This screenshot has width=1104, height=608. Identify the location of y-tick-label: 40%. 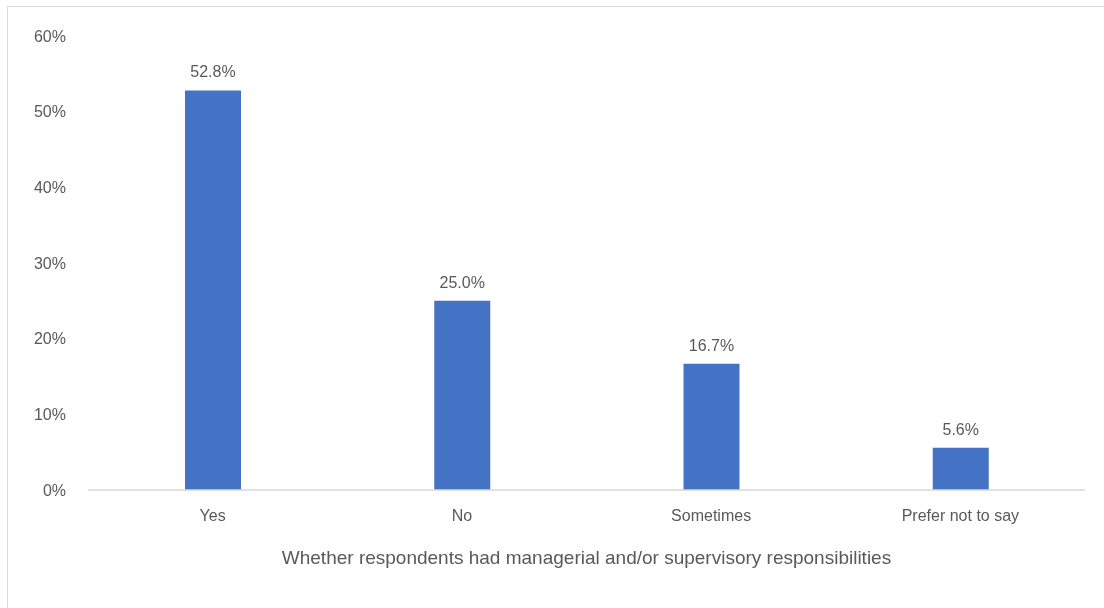
(49, 188).